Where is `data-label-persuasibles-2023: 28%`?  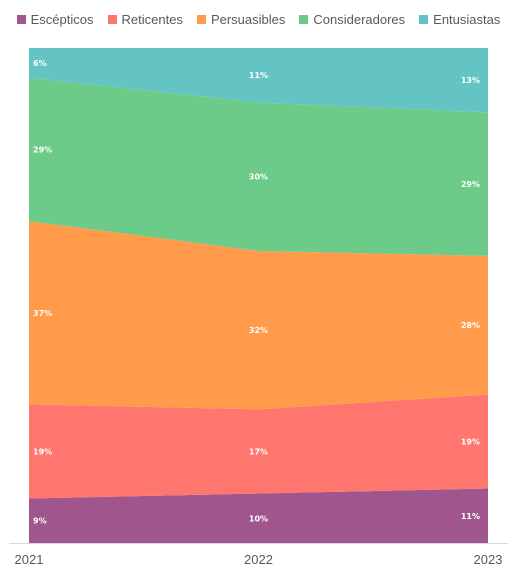
data-label-persuasibles-2023: 28% is located at coordinates (470, 325).